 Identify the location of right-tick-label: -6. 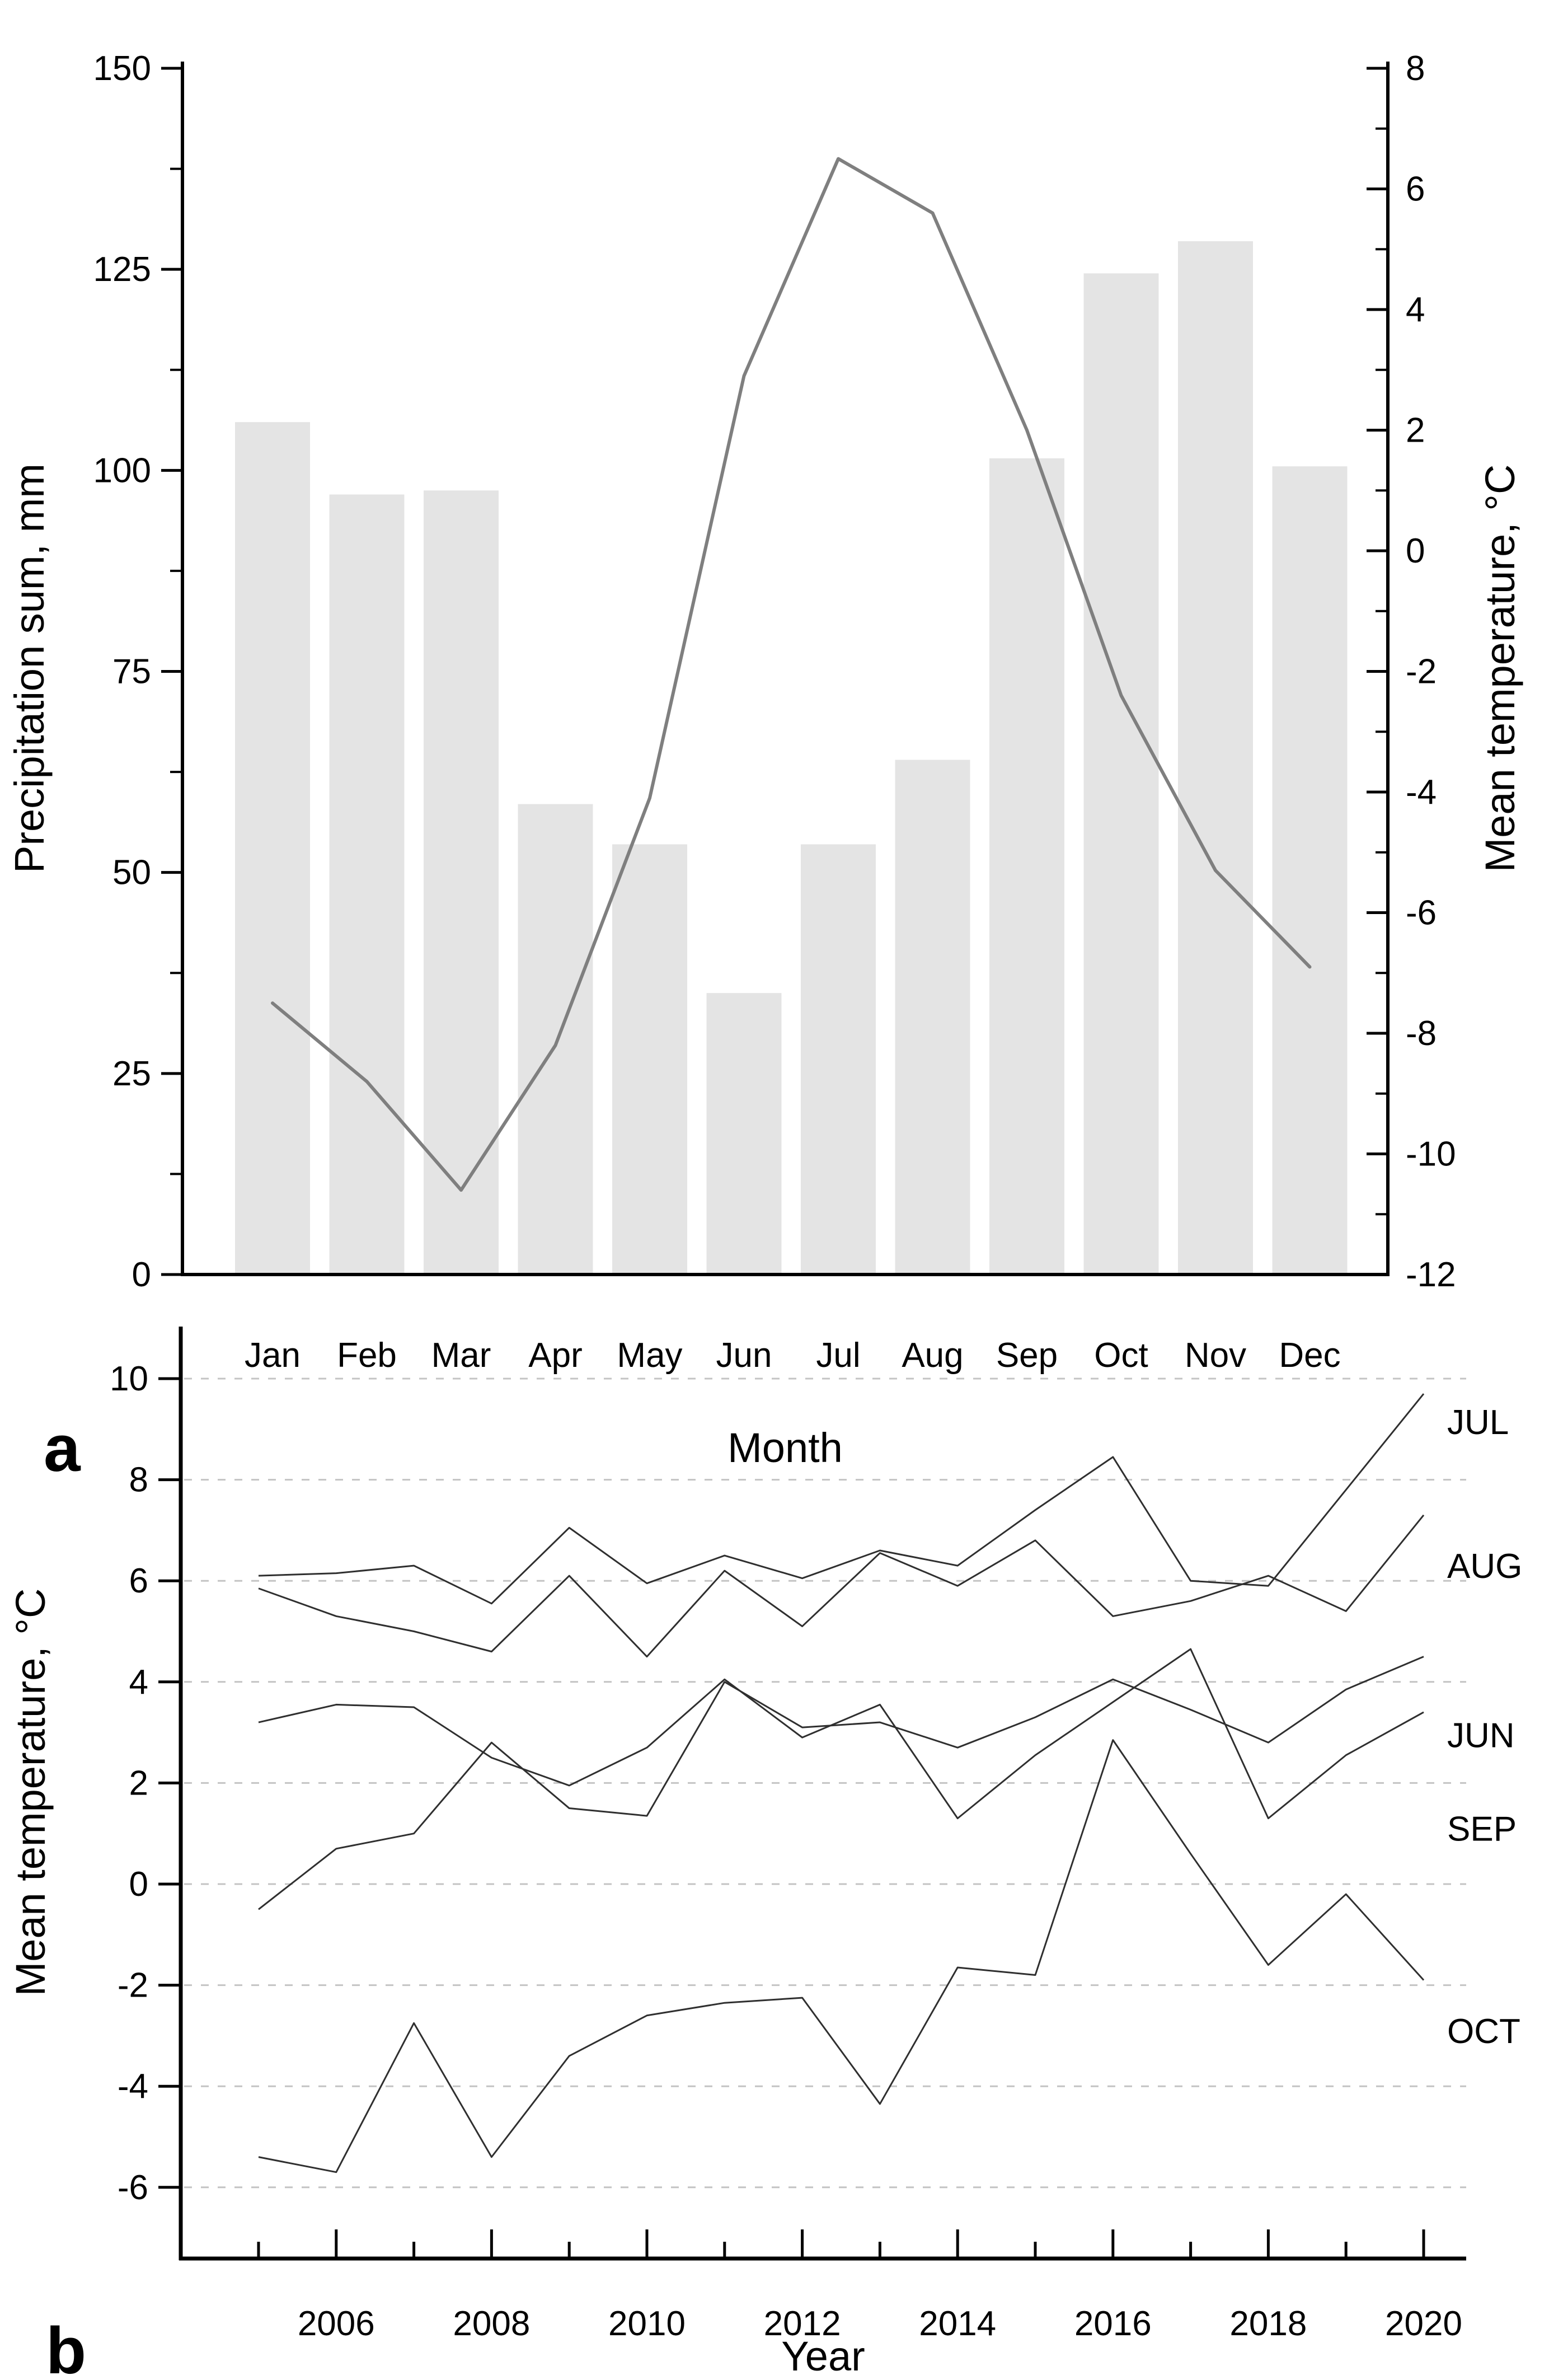
(1421, 913).